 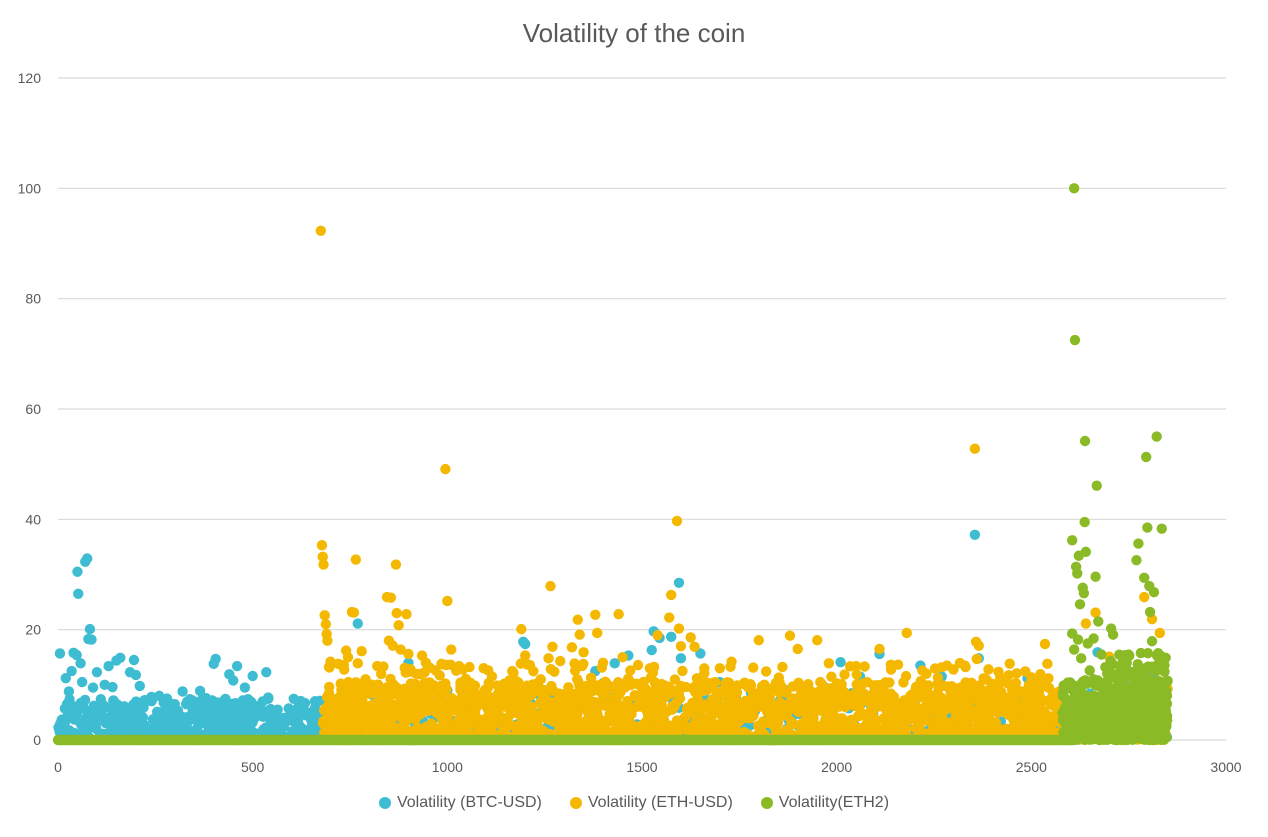 I want to click on y-tick-label: 20, so click(x=33, y=630).